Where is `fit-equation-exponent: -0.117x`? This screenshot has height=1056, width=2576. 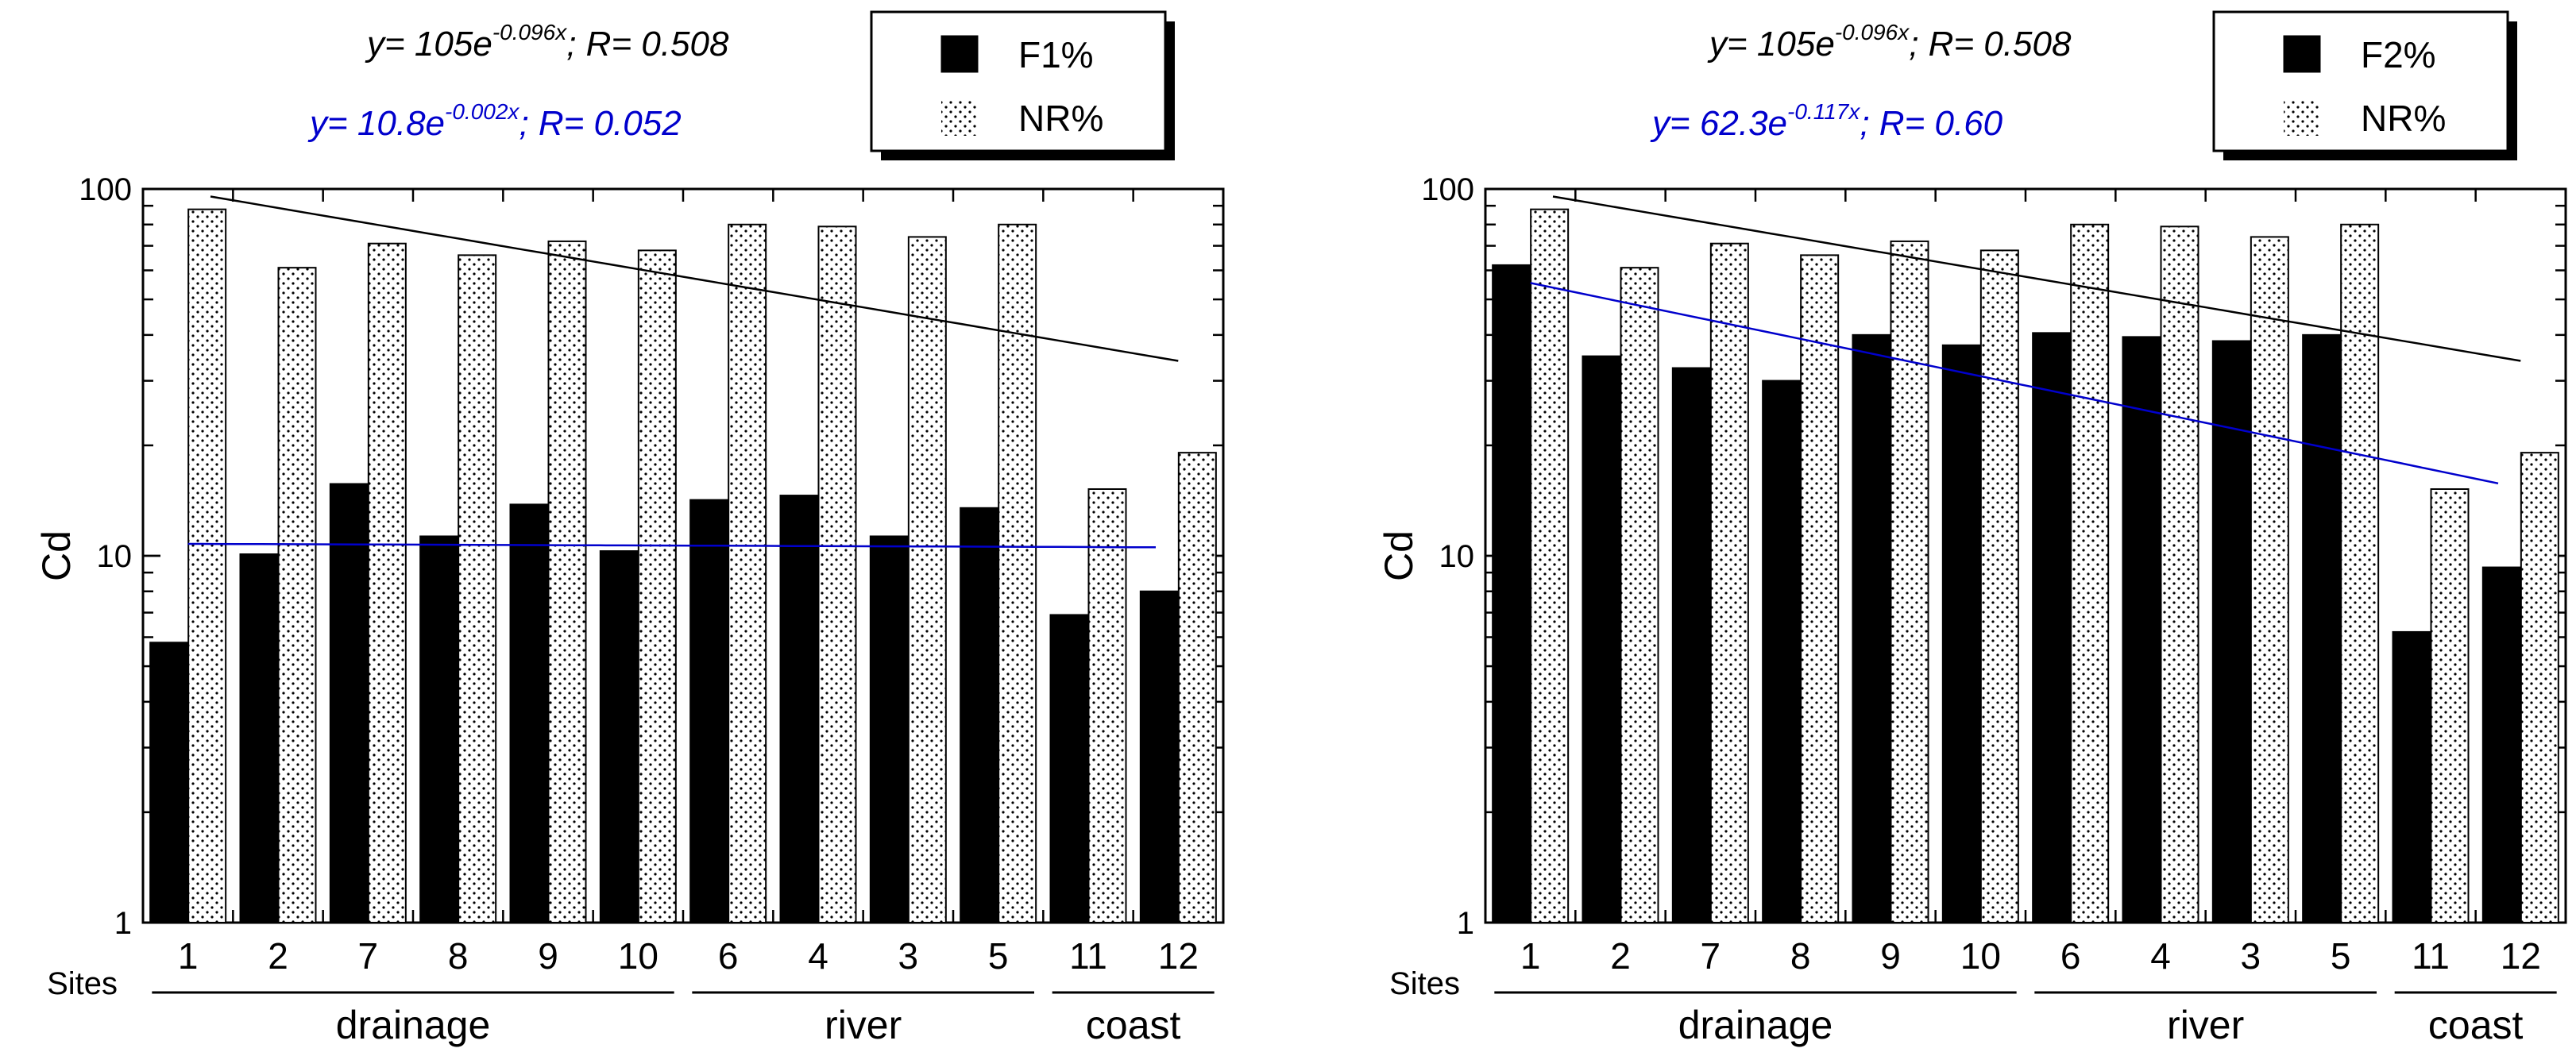 fit-equation-exponent: -0.117x is located at coordinates (1823, 111).